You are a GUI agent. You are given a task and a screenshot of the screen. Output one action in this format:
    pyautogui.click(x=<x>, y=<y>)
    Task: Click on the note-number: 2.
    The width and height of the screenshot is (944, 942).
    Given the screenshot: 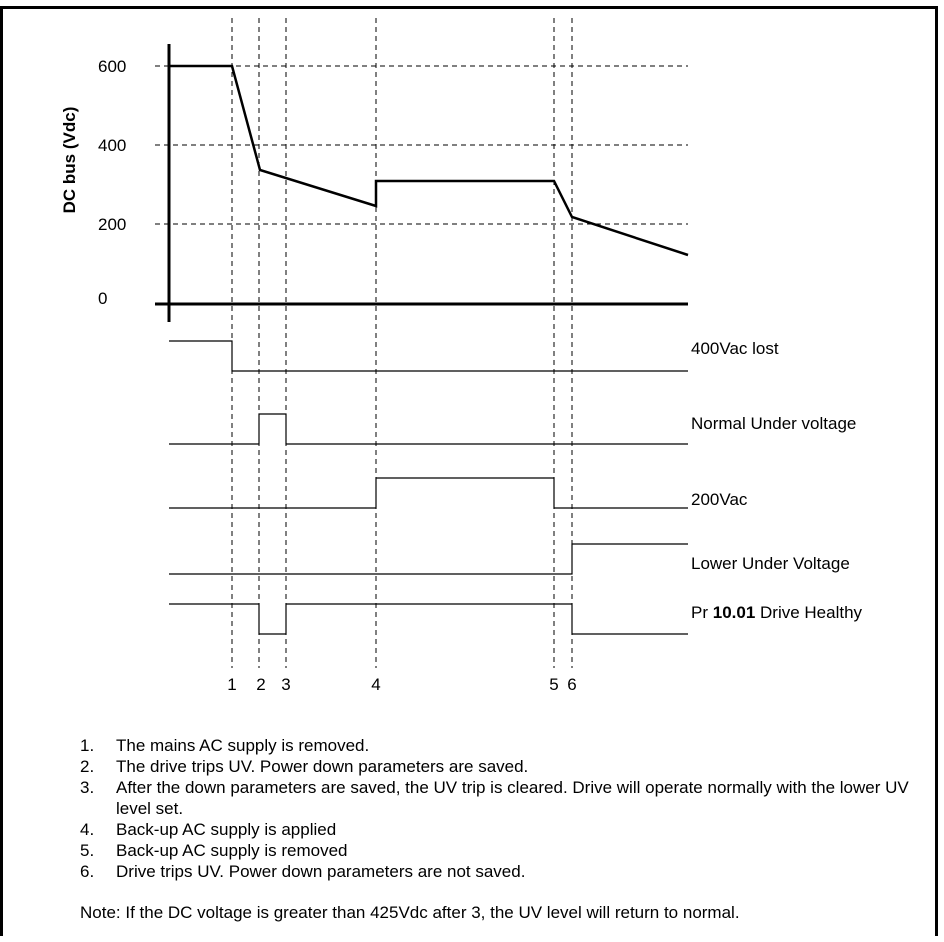 What is the action you would take?
    pyautogui.click(x=87, y=766)
    